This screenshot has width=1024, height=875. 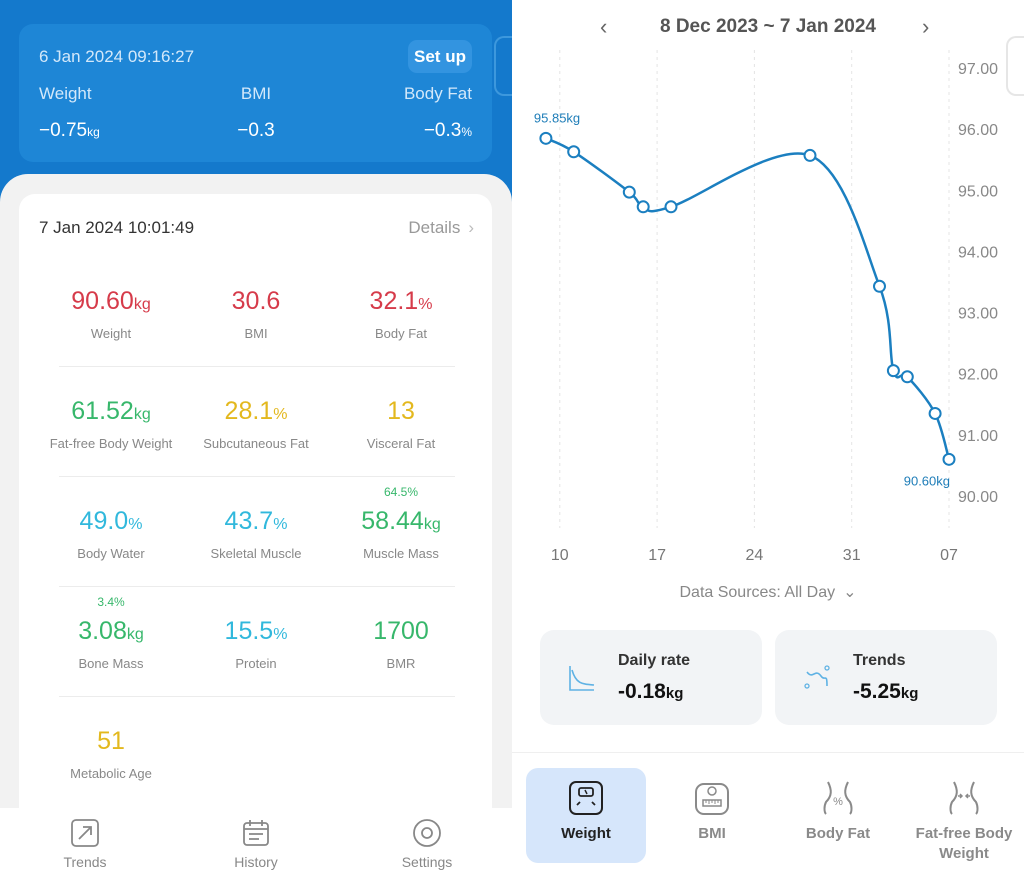 What do you see at coordinates (447, 130) in the screenshot?
I see `body-fat-change-value: −0.3%` at bounding box center [447, 130].